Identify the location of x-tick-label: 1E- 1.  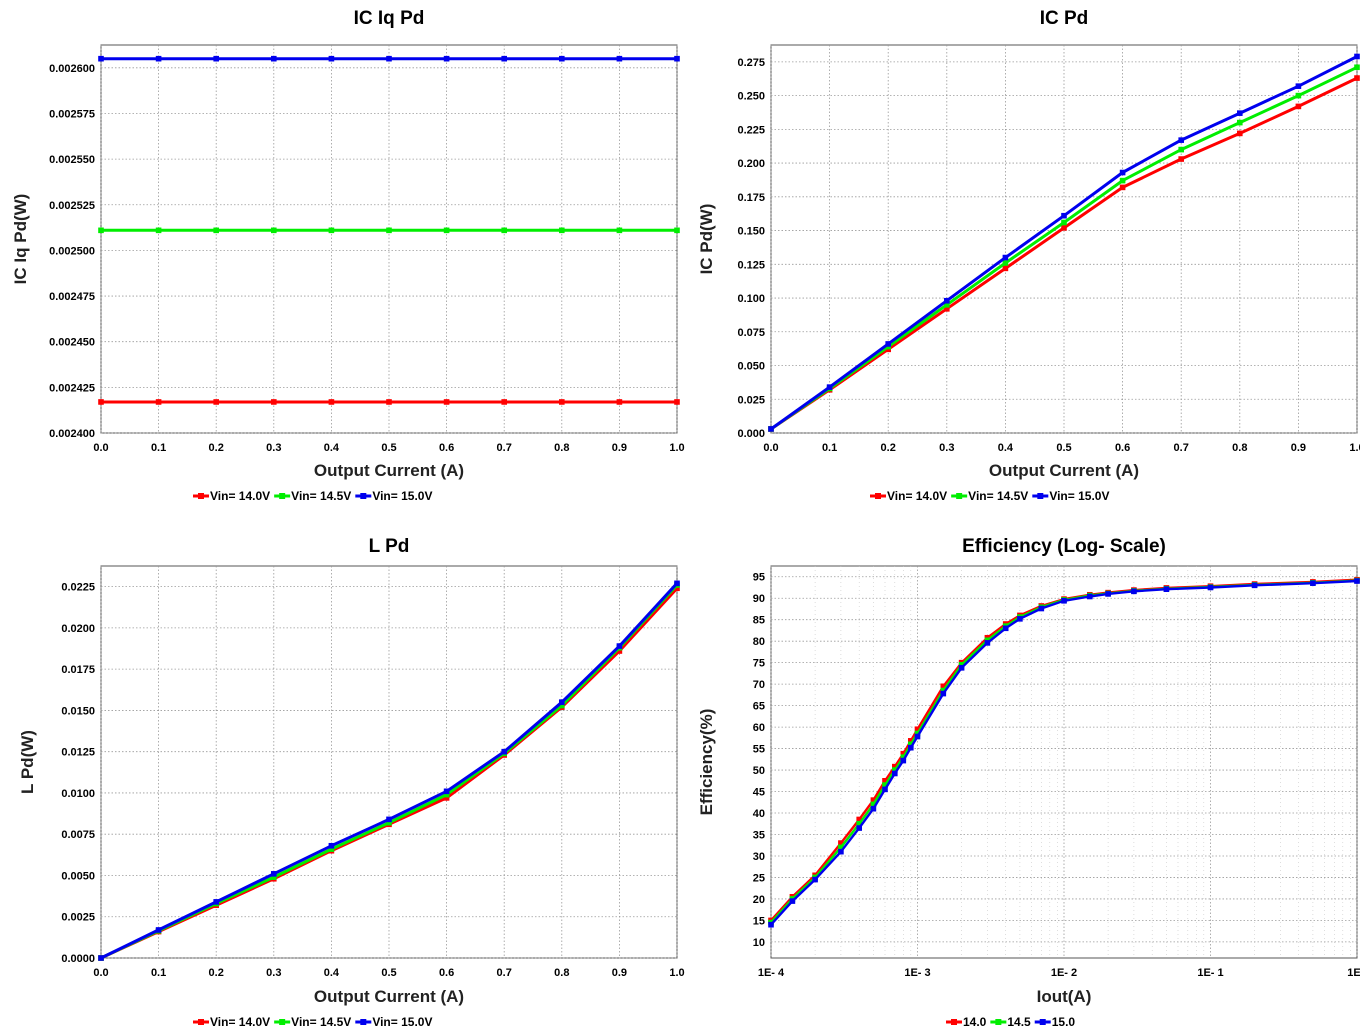
(1210, 973).